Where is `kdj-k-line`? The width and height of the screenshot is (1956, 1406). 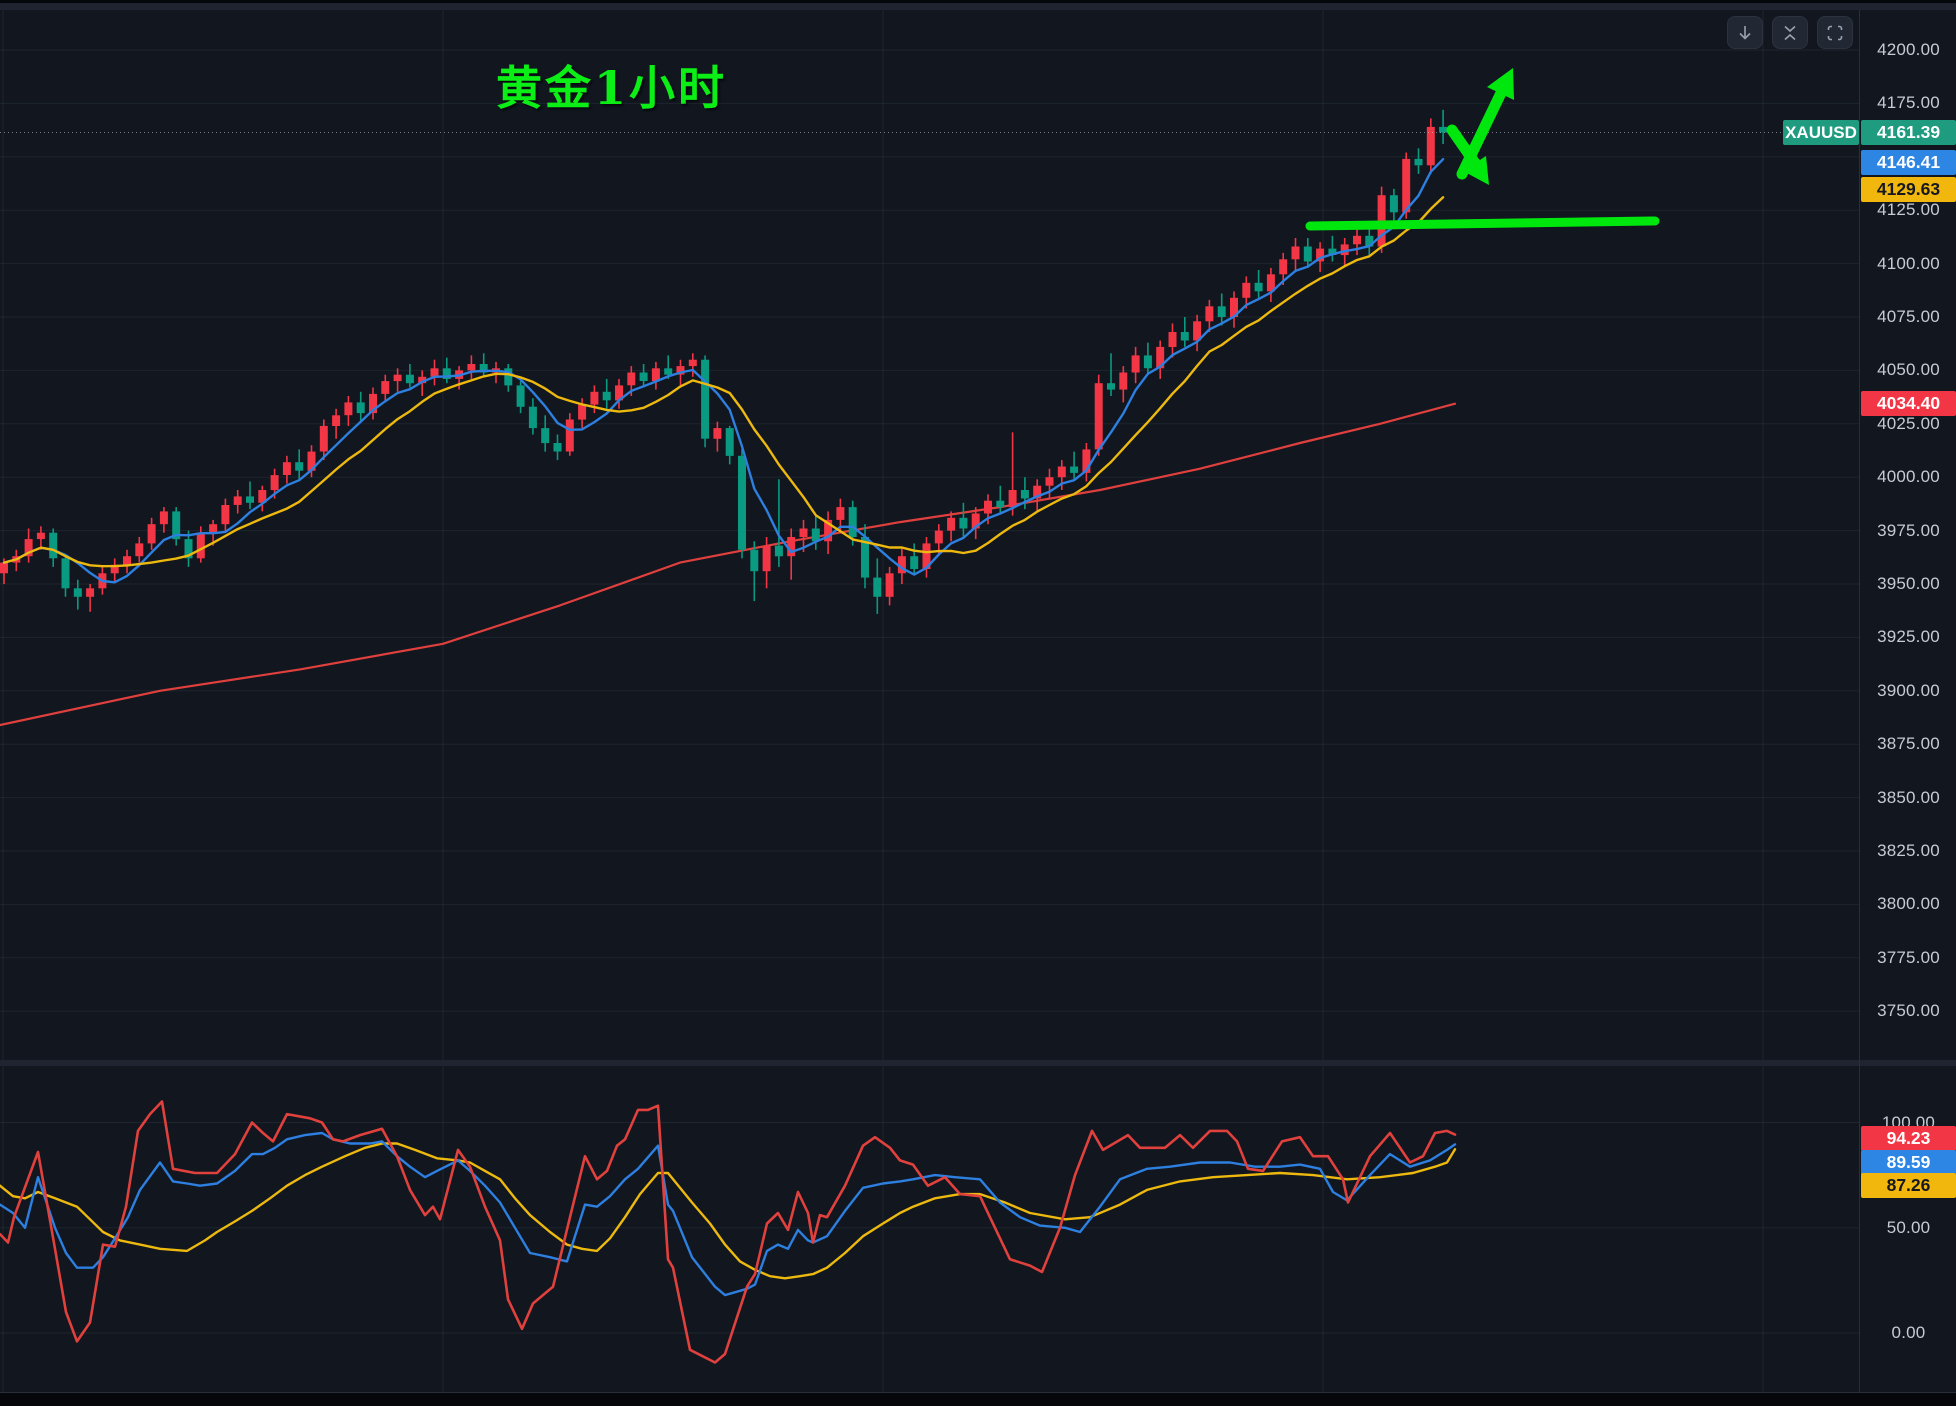 kdj-k-line is located at coordinates (728, 1214).